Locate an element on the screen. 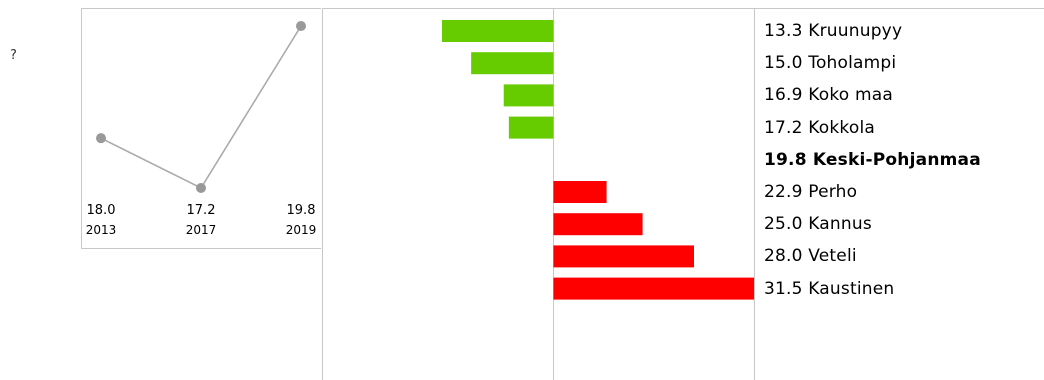 This screenshot has width=1044, height=380. bar-toholampi is located at coordinates (512, 63).